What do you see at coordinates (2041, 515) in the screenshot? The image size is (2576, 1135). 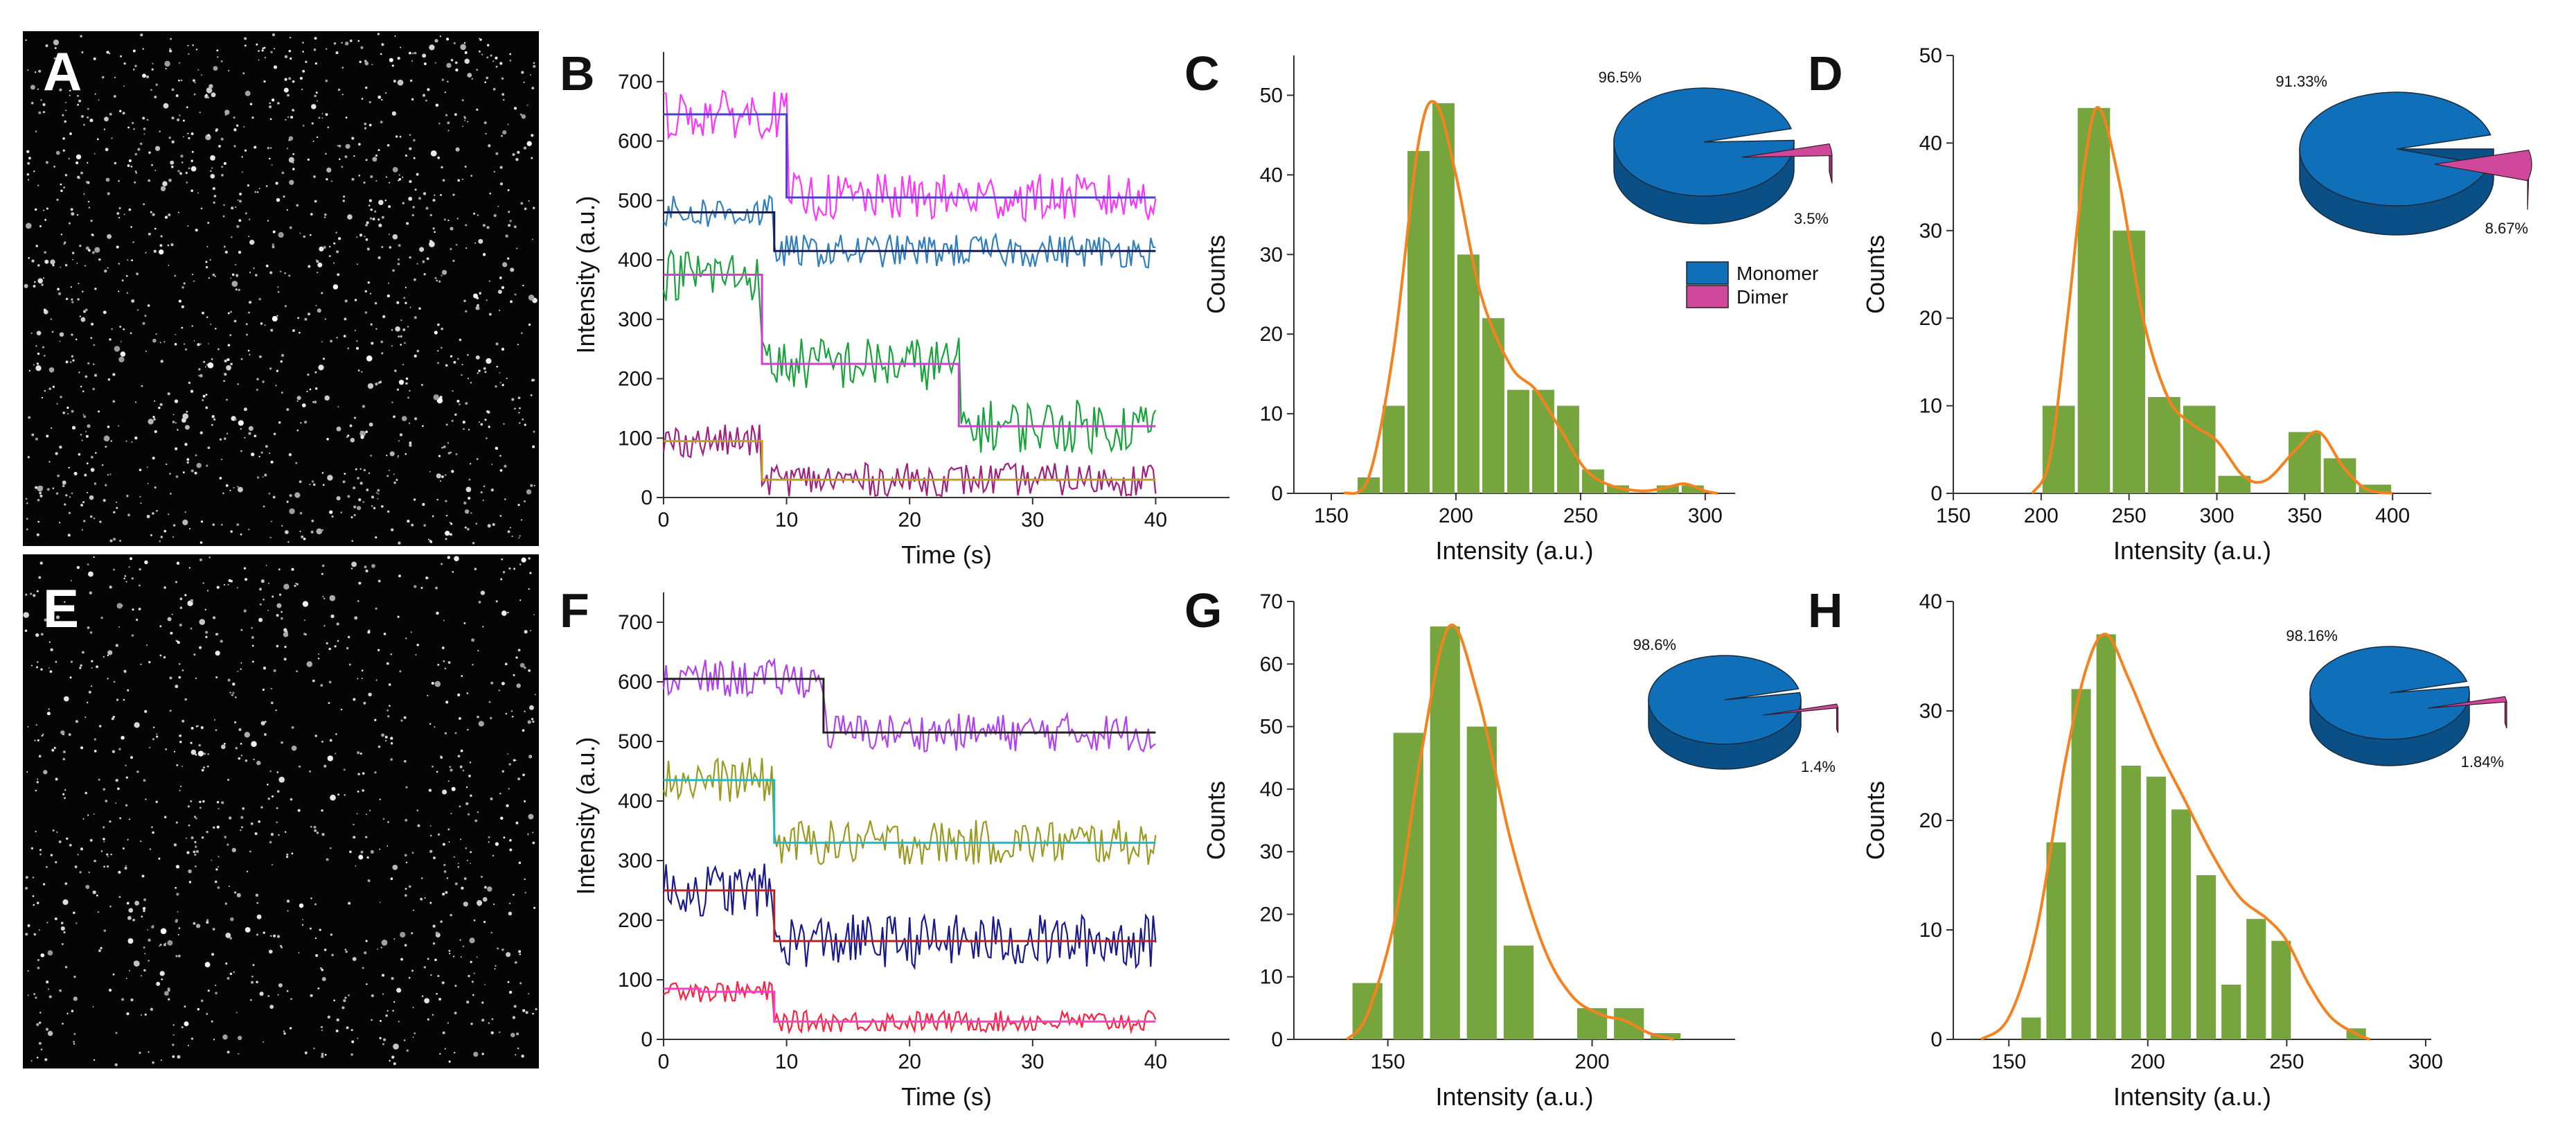 I see `x-tick-label: 200` at bounding box center [2041, 515].